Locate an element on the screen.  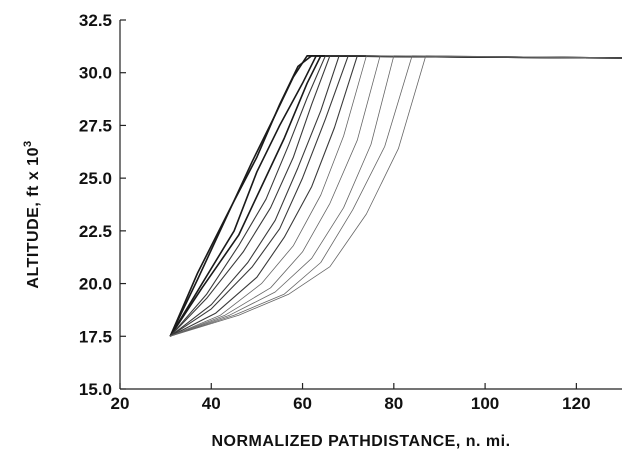
y-tick-label: 25.0 is located at coordinates (95, 178).